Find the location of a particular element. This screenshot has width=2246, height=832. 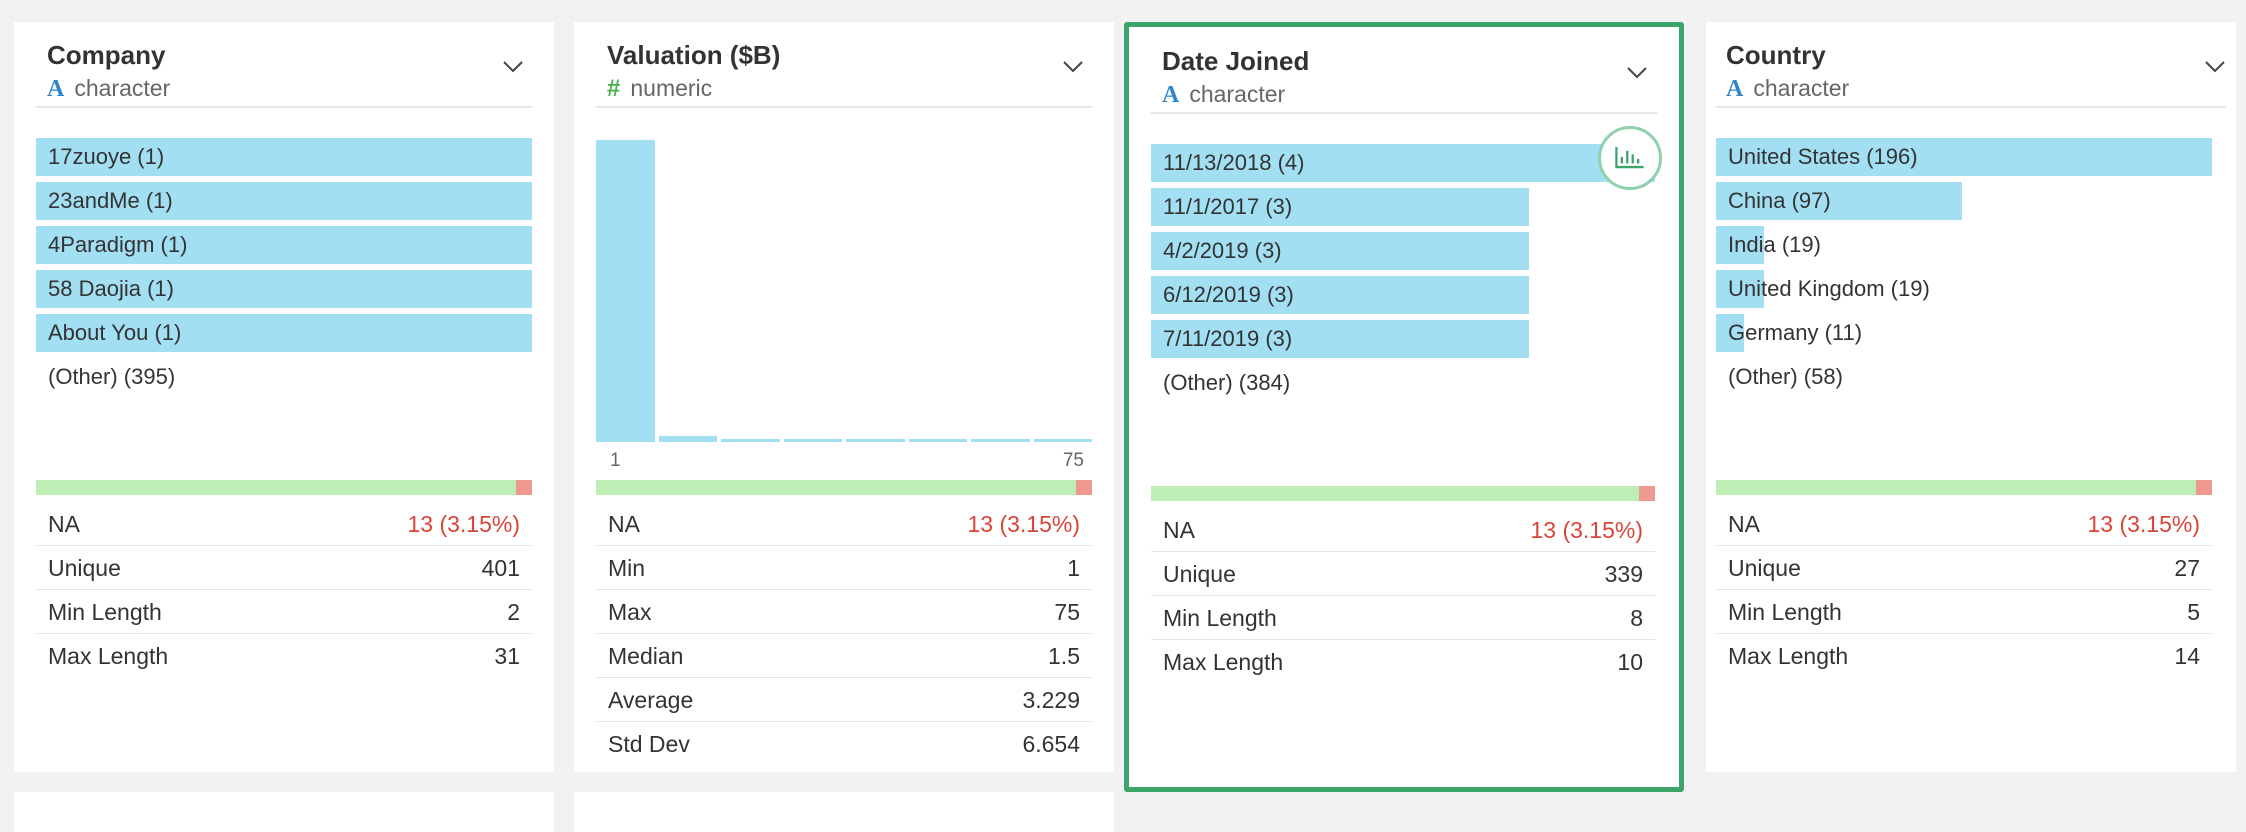

bar-label: About You (1) is located at coordinates (115, 332).